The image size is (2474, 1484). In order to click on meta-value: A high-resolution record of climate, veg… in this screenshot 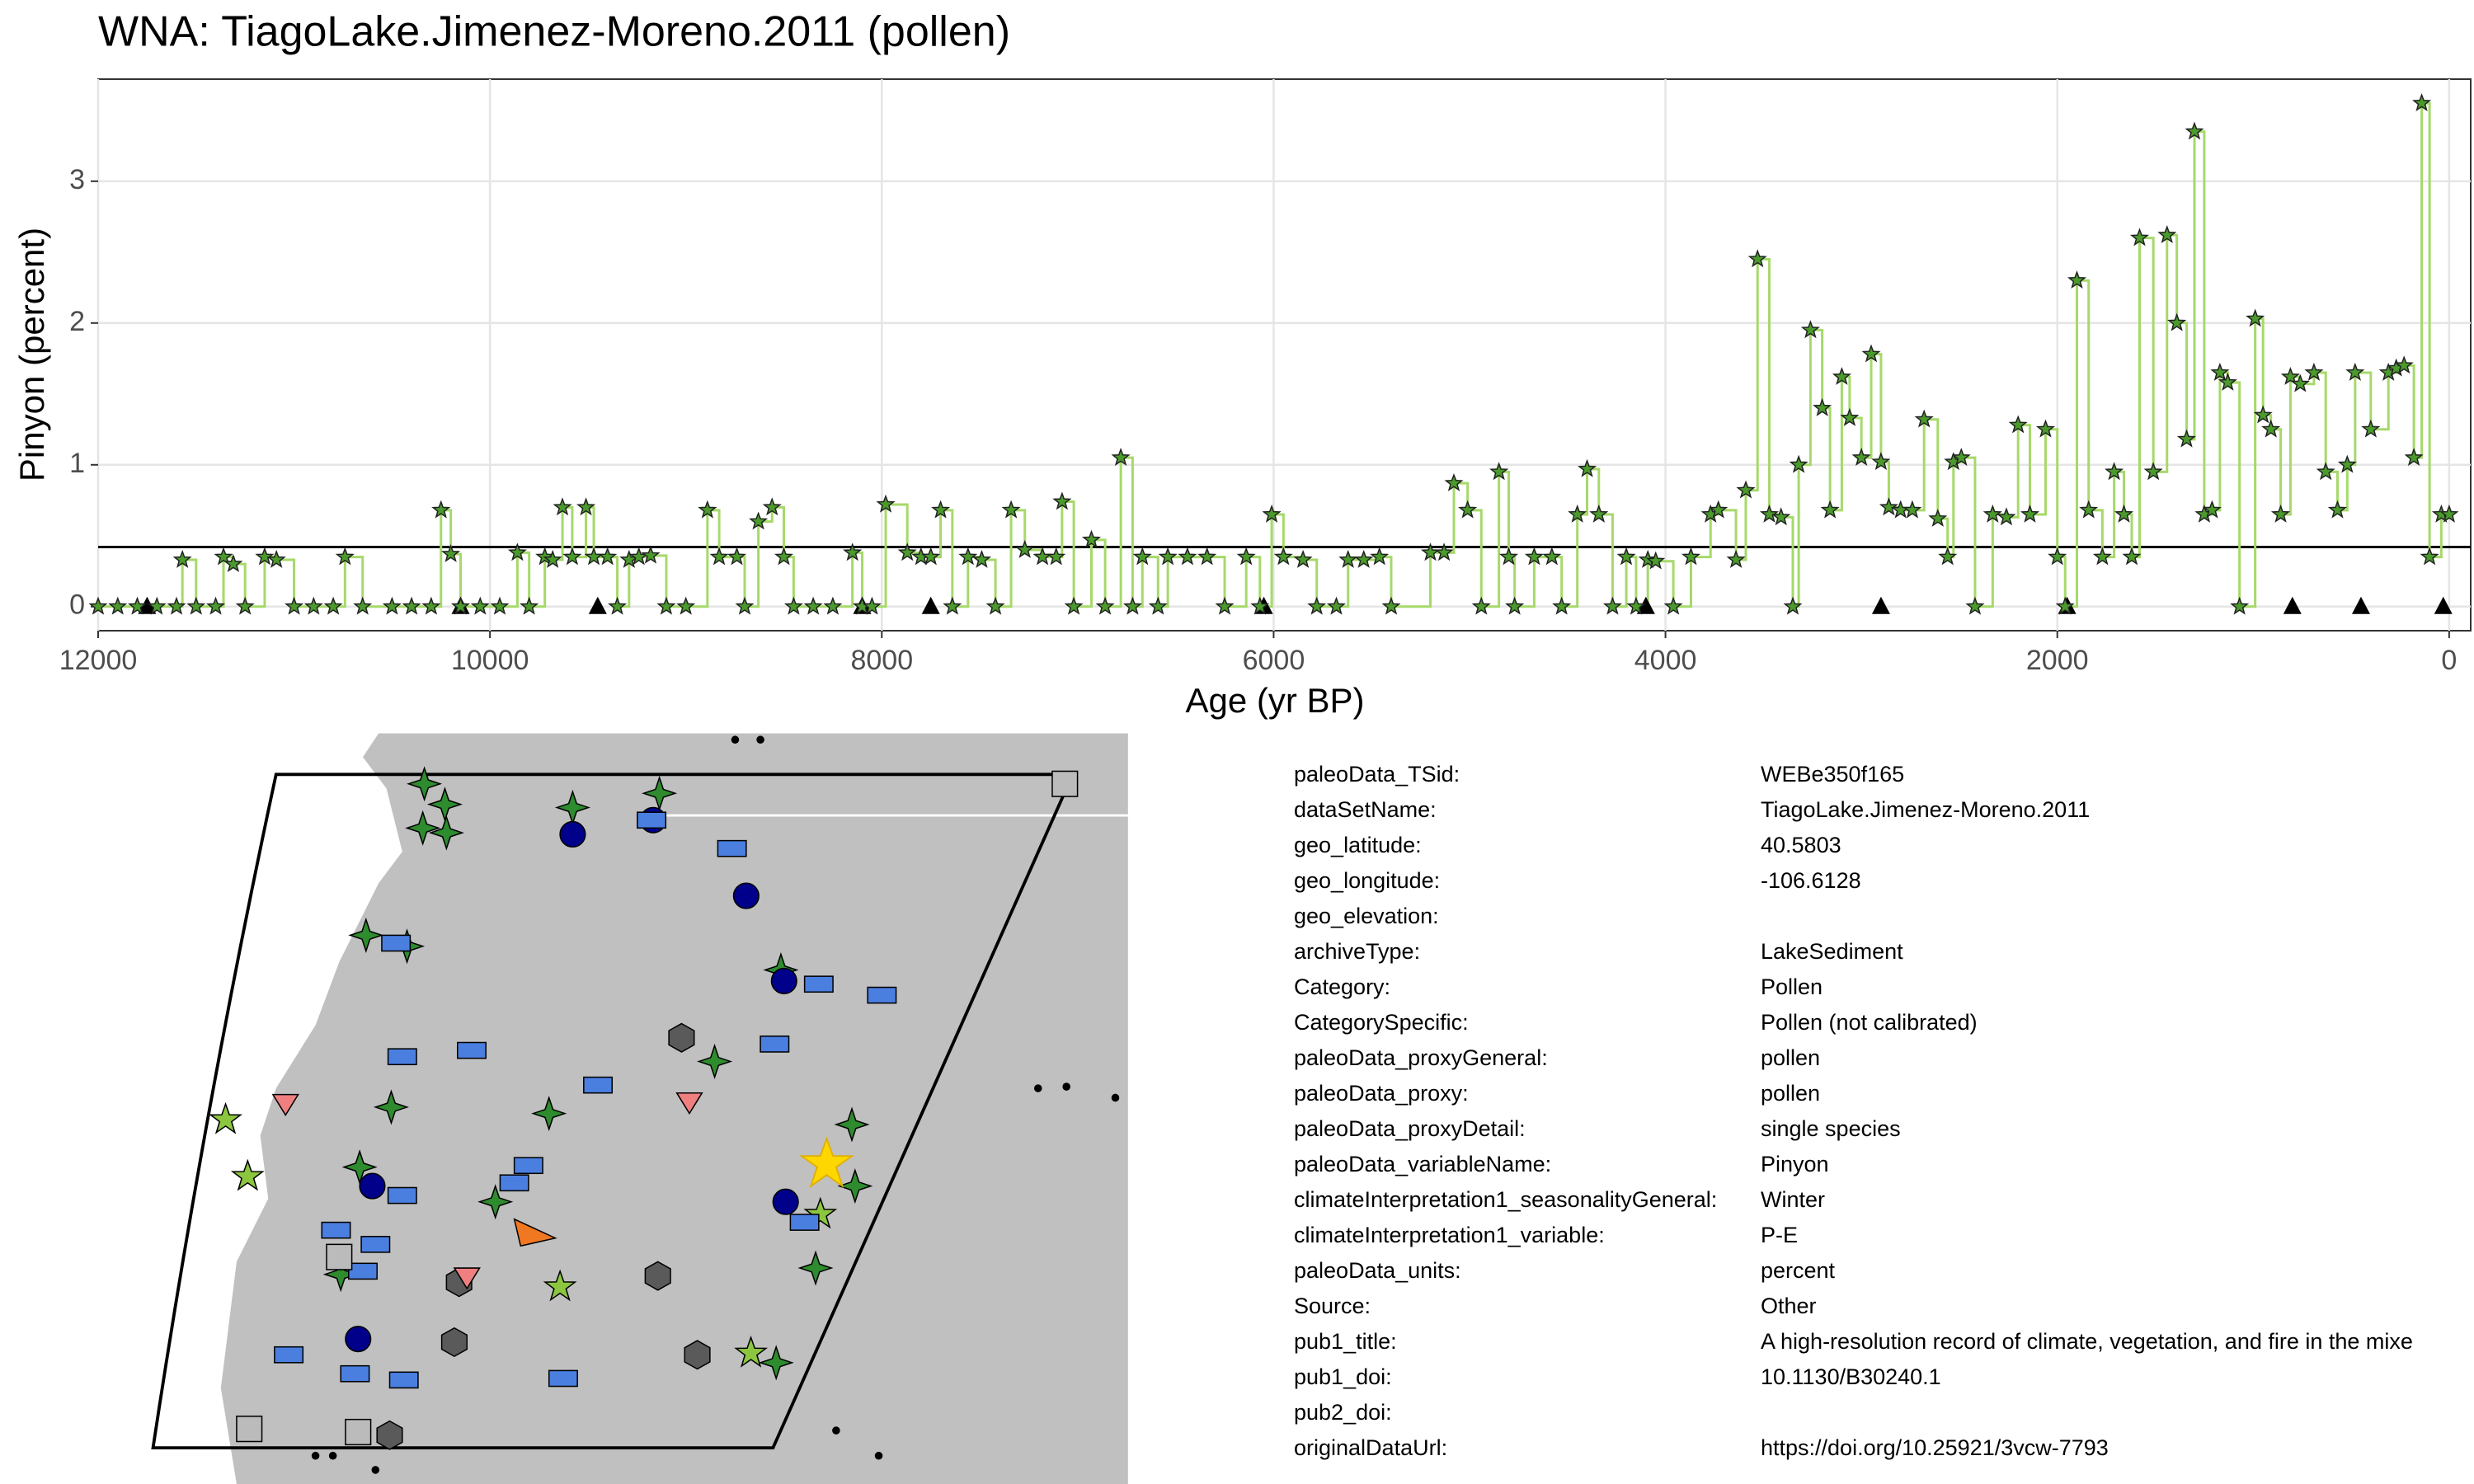, I will do `click(2087, 1341)`.